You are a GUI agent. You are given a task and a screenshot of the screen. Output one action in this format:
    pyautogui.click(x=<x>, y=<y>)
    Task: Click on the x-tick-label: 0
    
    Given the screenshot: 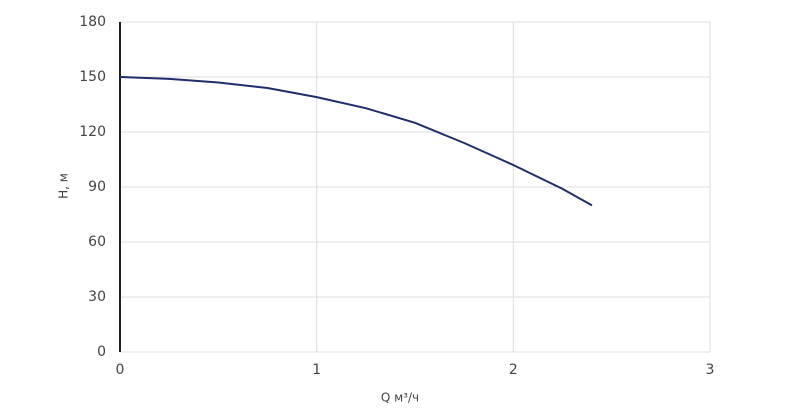 What is the action you would take?
    pyautogui.click(x=120, y=370)
    